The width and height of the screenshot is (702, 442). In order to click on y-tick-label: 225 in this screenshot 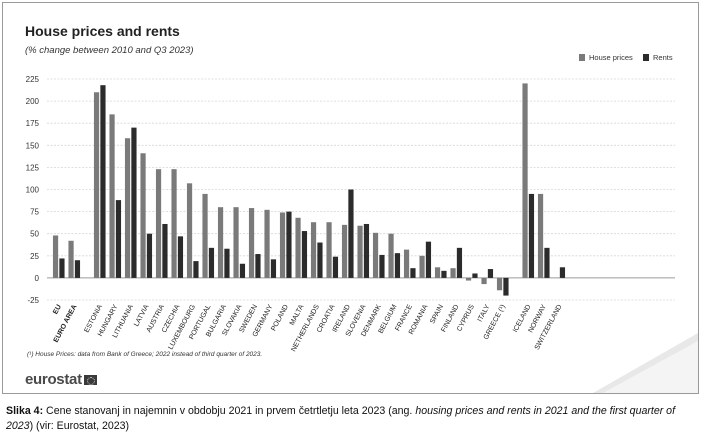, I will do `click(33, 79)`.